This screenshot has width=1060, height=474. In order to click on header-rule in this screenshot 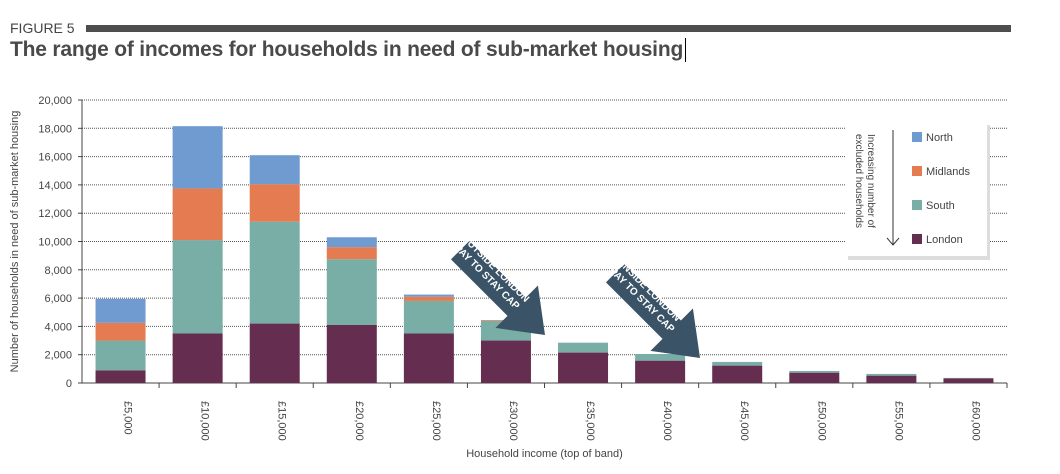, I will do `click(548, 28)`.